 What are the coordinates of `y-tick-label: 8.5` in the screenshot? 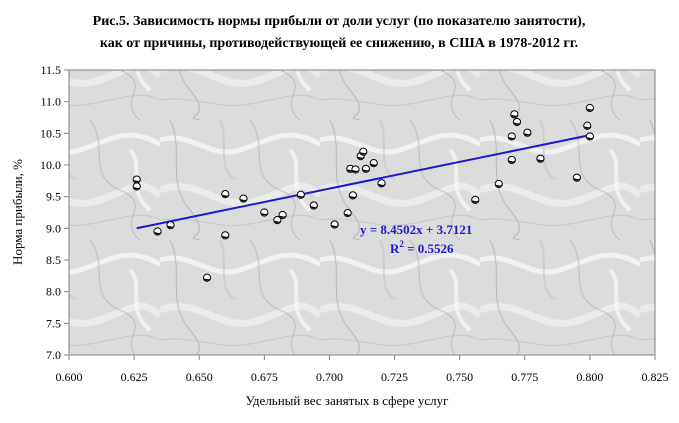 It's located at (53, 260).